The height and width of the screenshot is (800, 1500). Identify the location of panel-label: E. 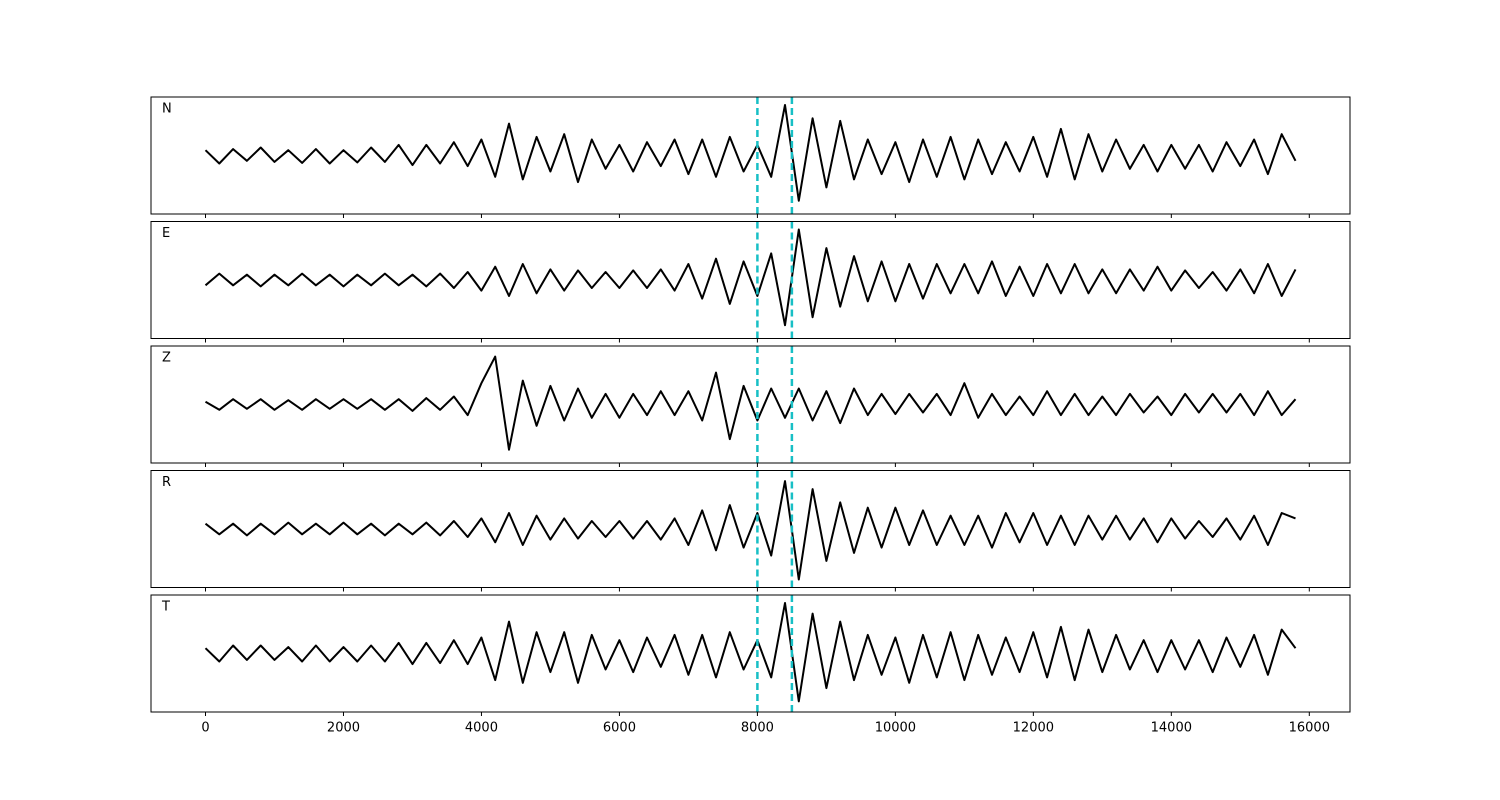
(166, 233).